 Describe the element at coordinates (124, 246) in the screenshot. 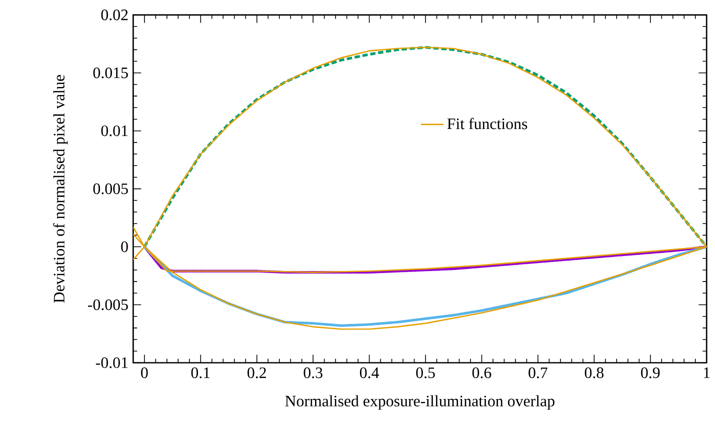

I see `y-tick-label: 0` at that location.